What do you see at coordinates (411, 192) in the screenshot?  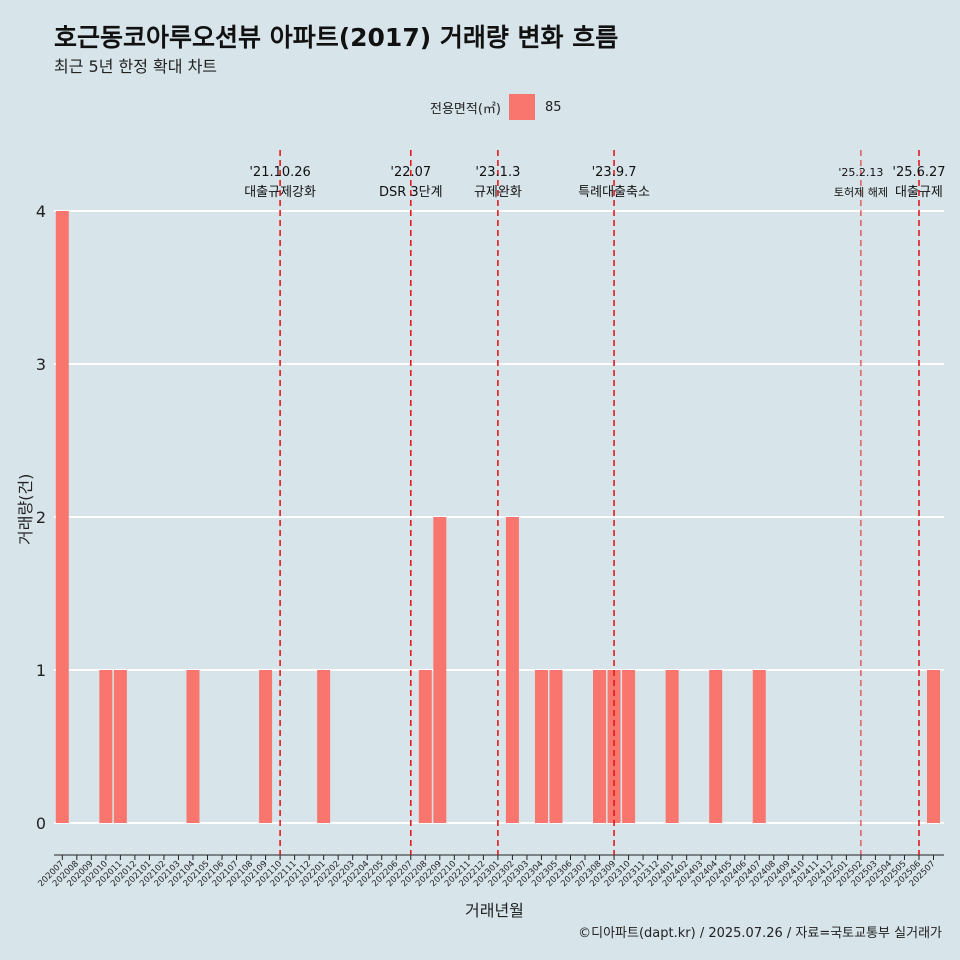 I see `event-name-label: DSR 3단계` at bounding box center [411, 192].